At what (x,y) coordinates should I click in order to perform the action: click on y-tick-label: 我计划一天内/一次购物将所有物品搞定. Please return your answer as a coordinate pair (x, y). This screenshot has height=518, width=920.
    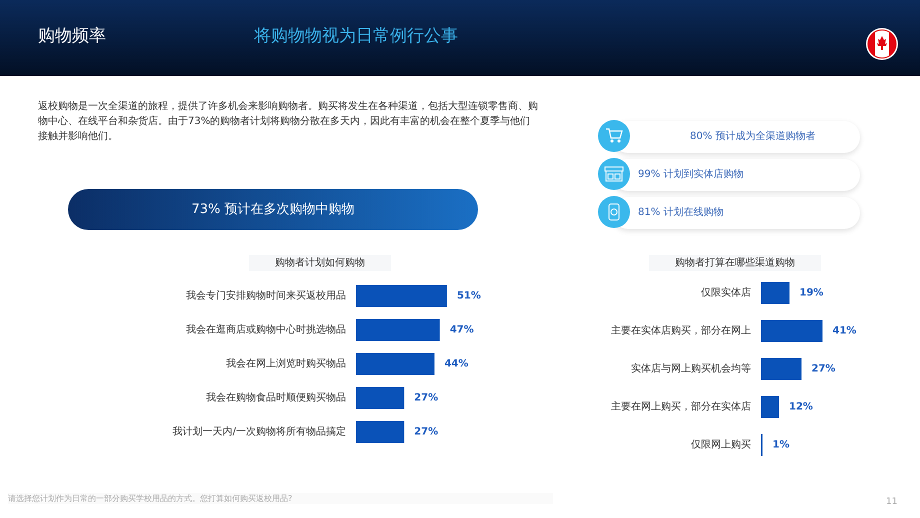
    Looking at the image, I should click on (259, 432).